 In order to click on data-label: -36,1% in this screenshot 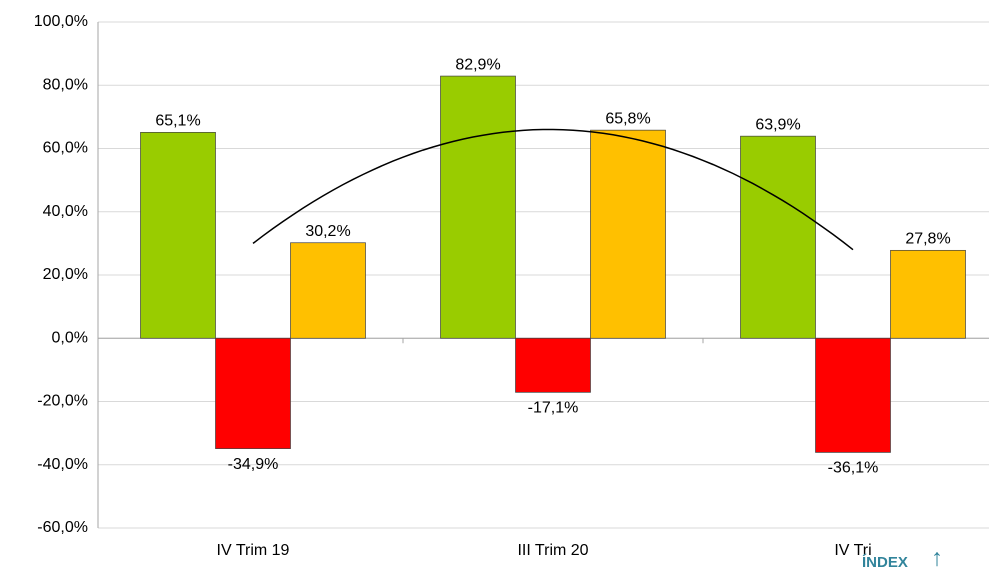, I will do `click(853, 468)`.